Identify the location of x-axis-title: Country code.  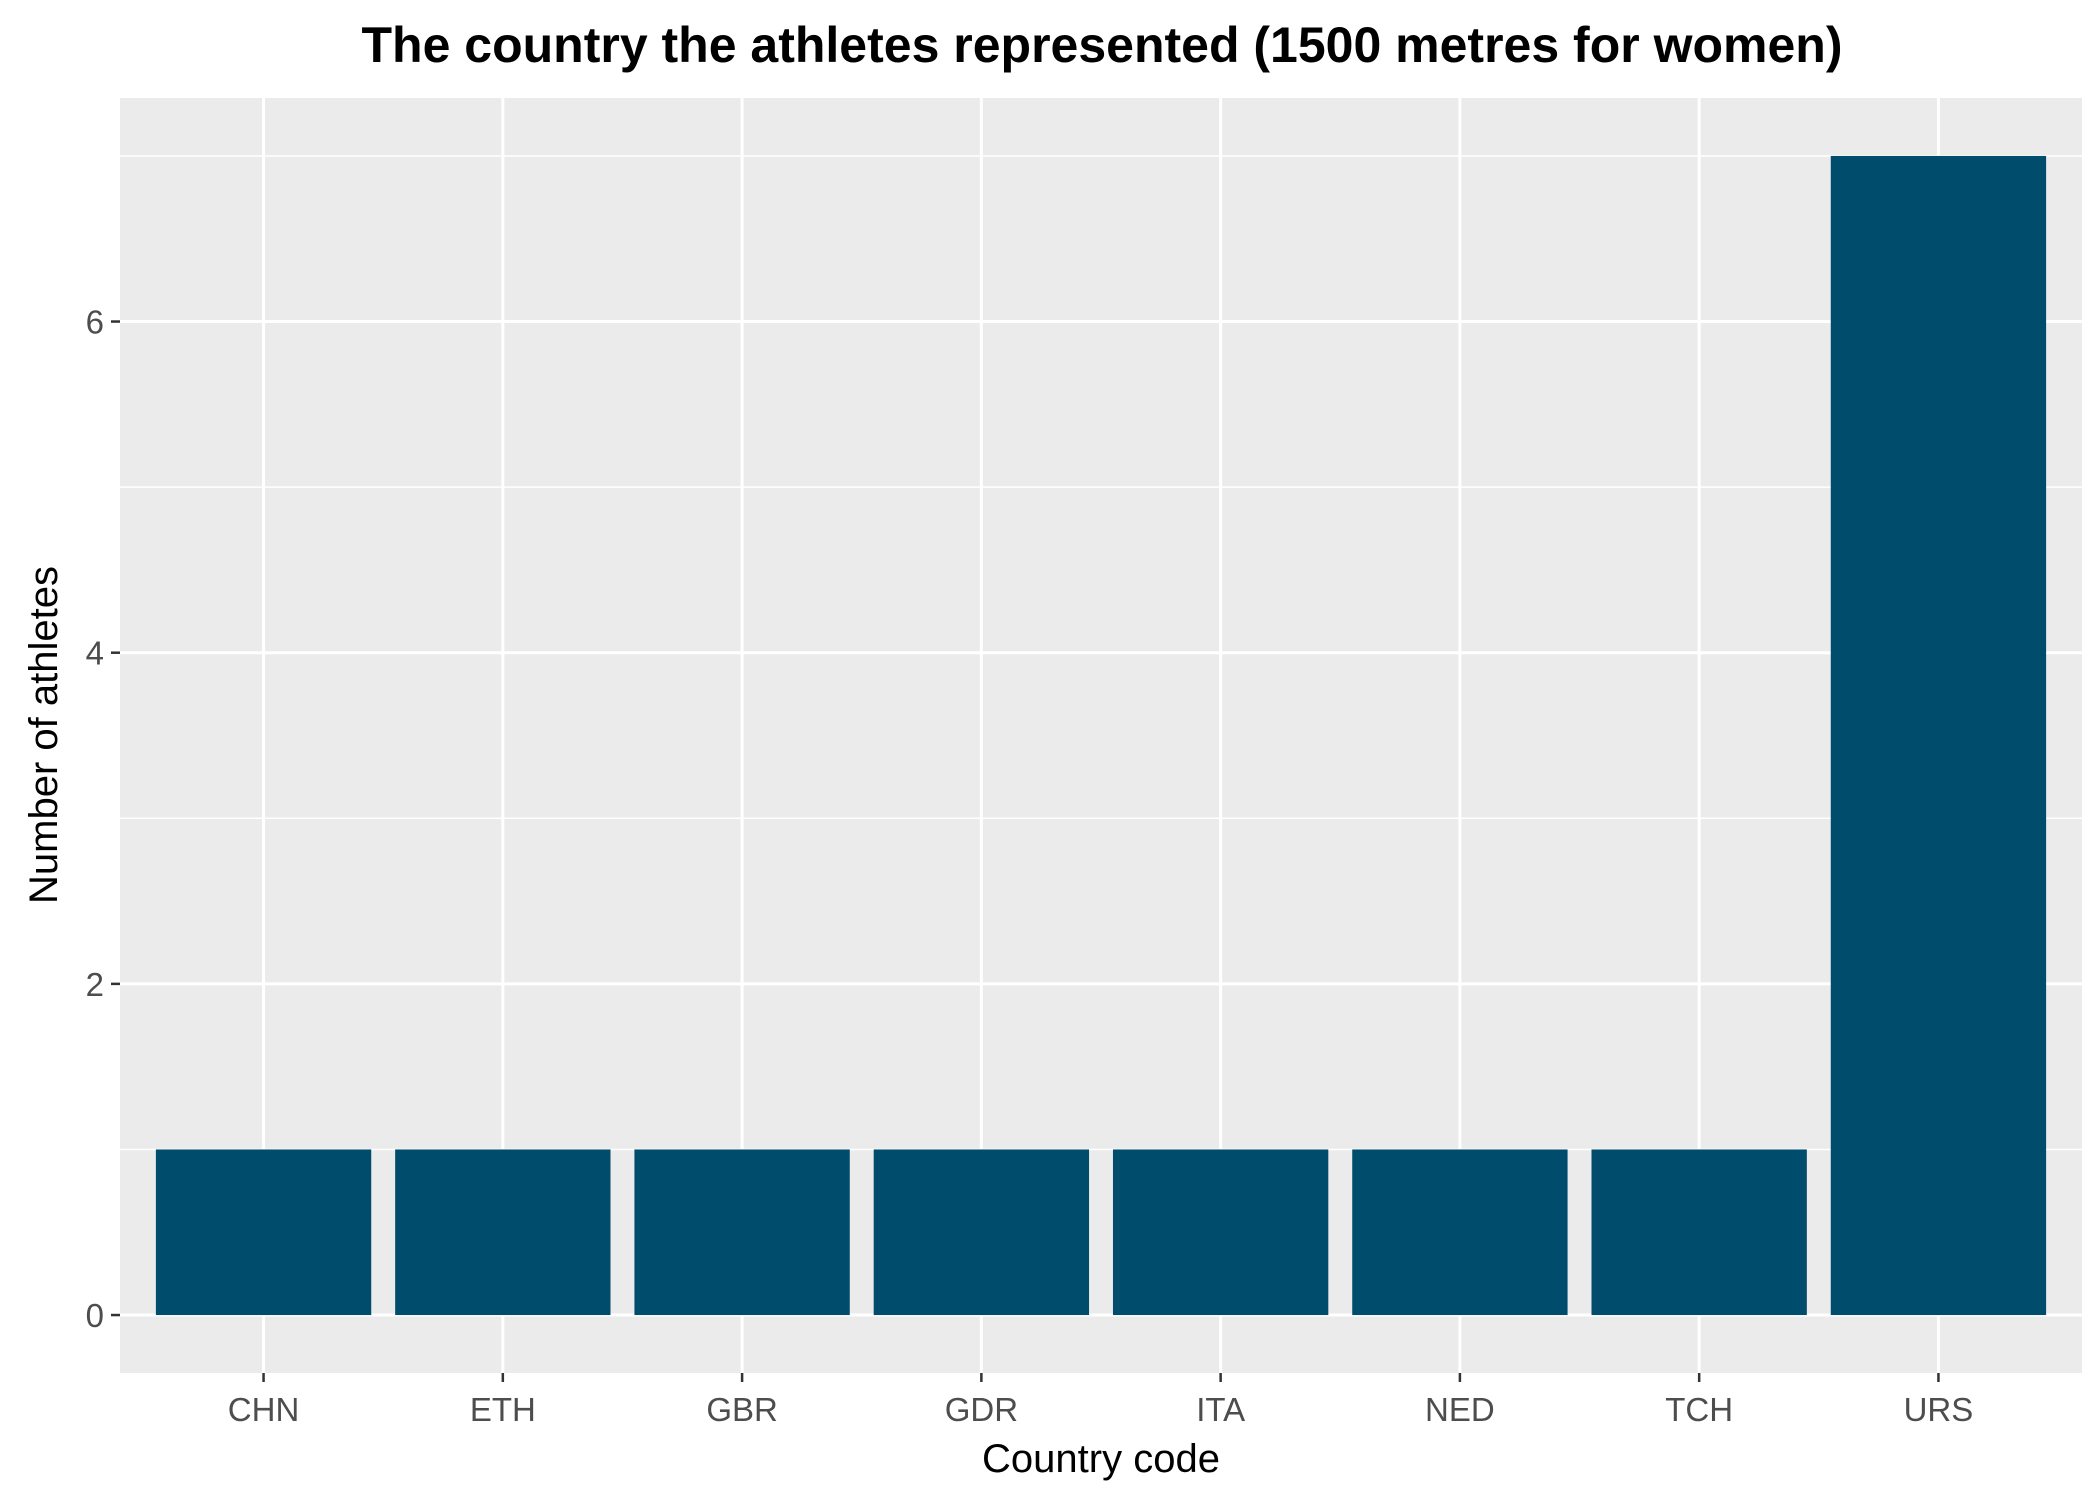
(1101, 1459).